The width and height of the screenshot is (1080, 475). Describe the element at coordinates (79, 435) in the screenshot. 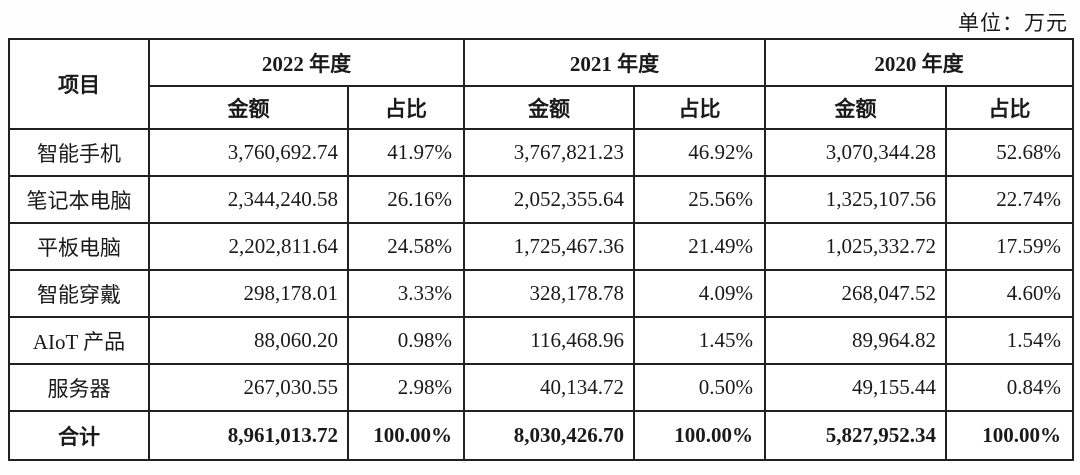

I see `total-label: 合计` at that location.